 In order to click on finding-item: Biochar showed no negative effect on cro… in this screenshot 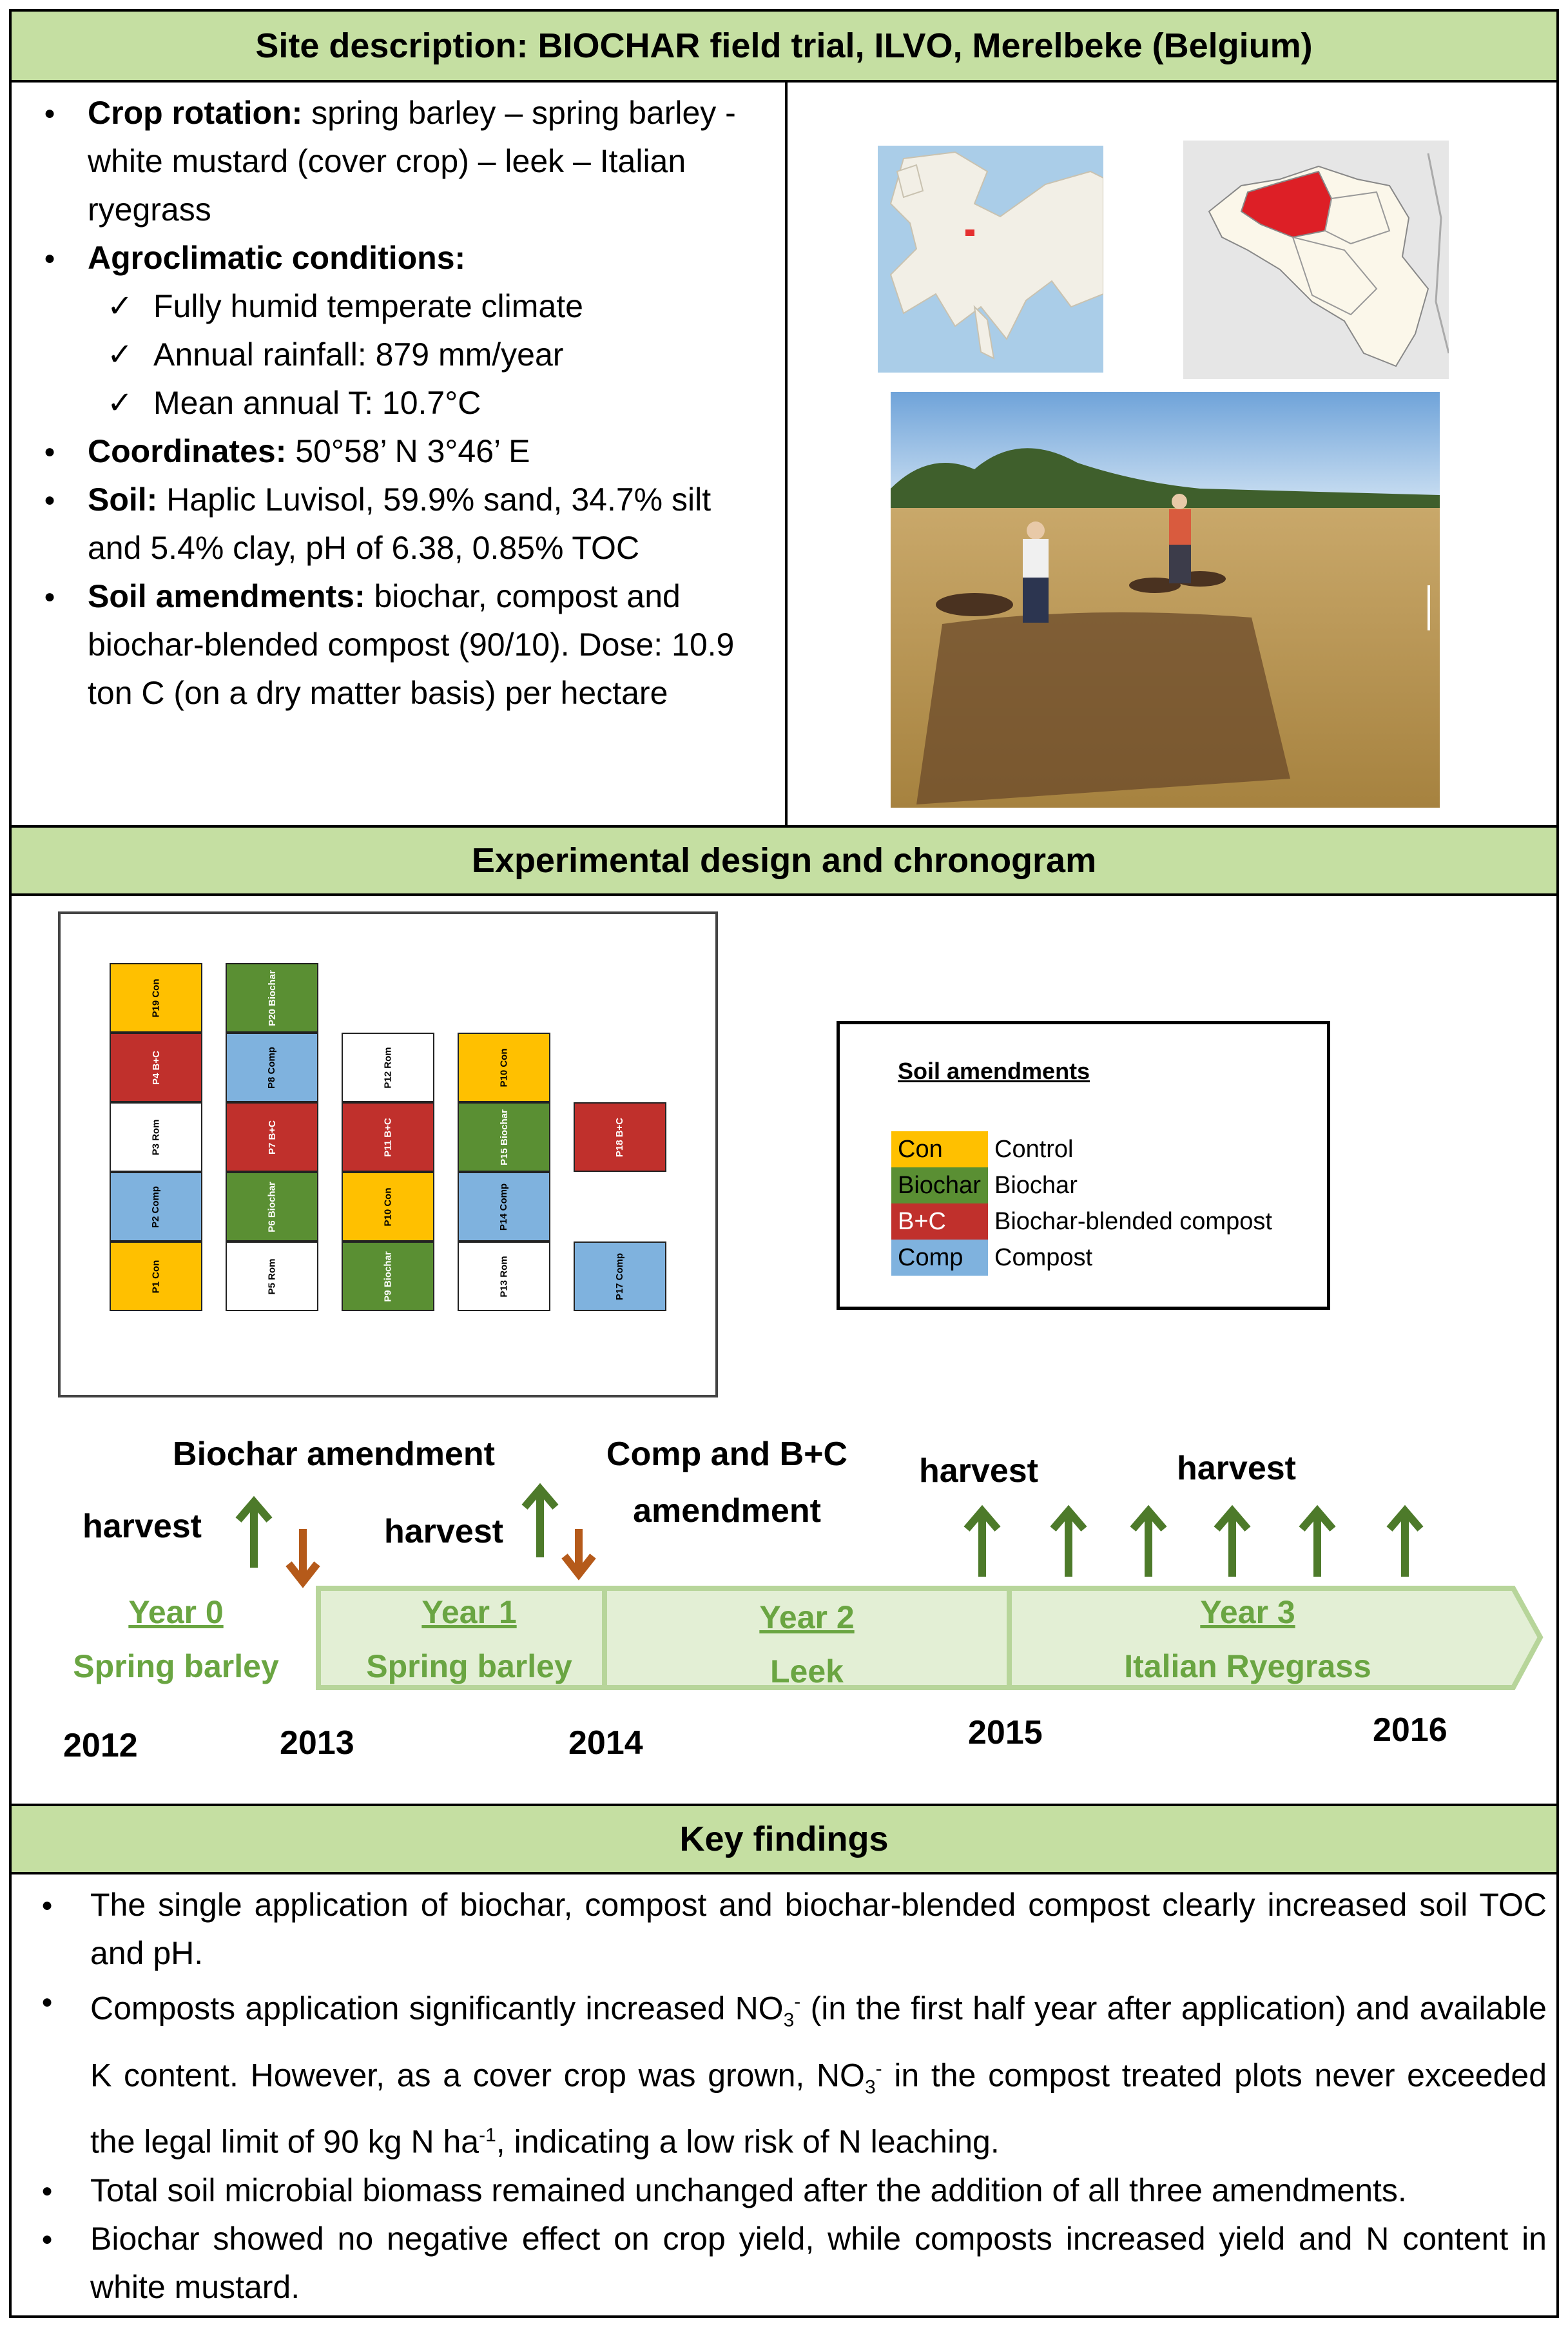, I will do `click(787, 2263)`.